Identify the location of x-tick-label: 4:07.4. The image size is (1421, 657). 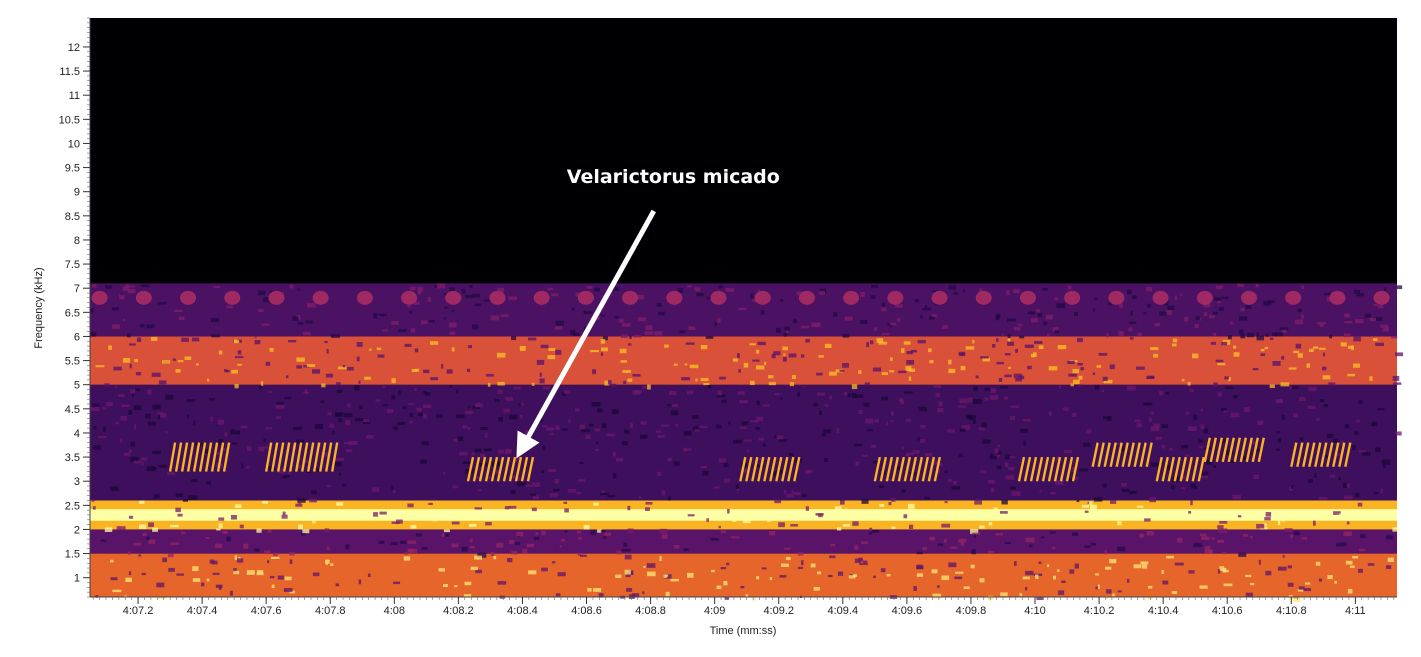
(202, 611).